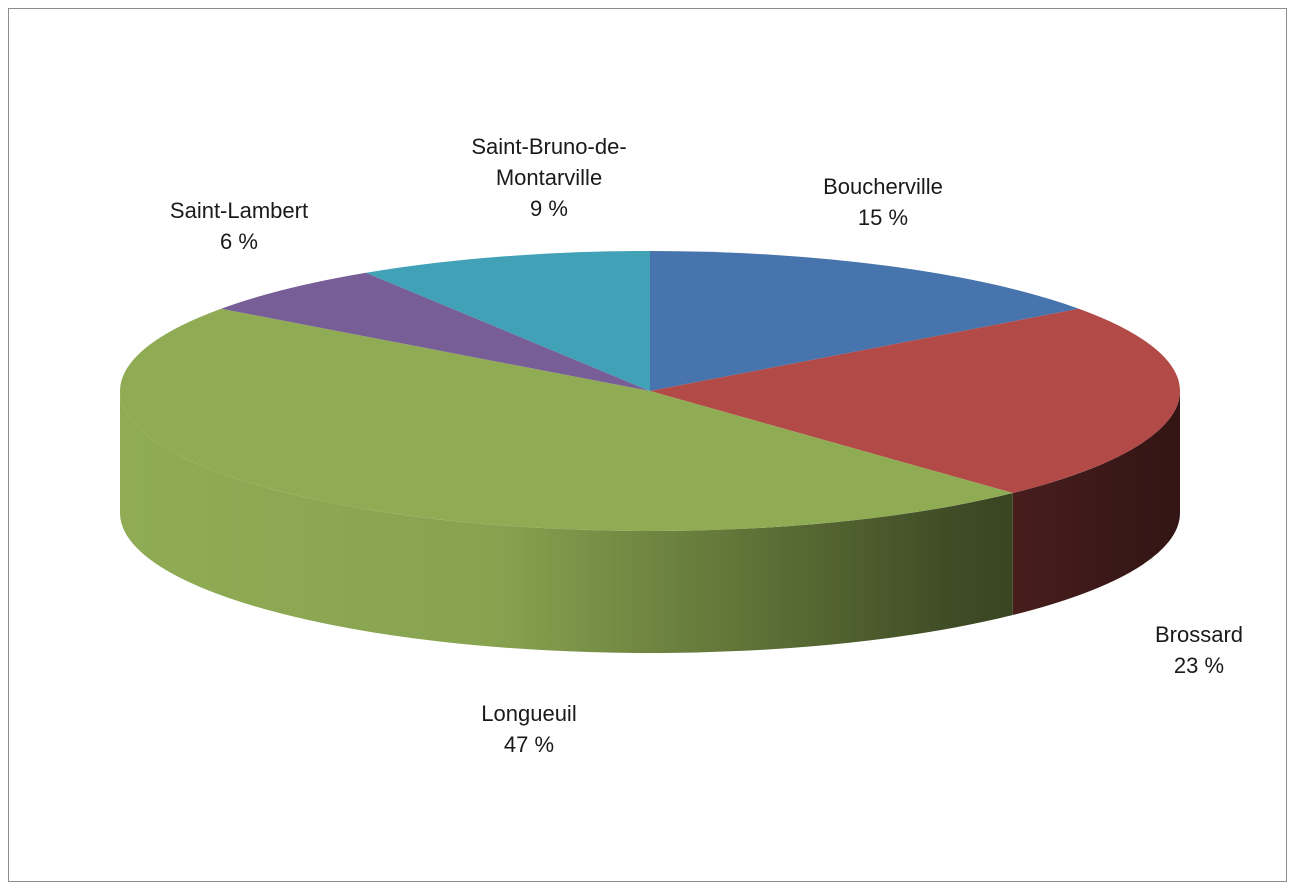 This screenshot has width=1295, height=890. What do you see at coordinates (864, 321) in the screenshot?
I see `slice-boucherville` at bounding box center [864, 321].